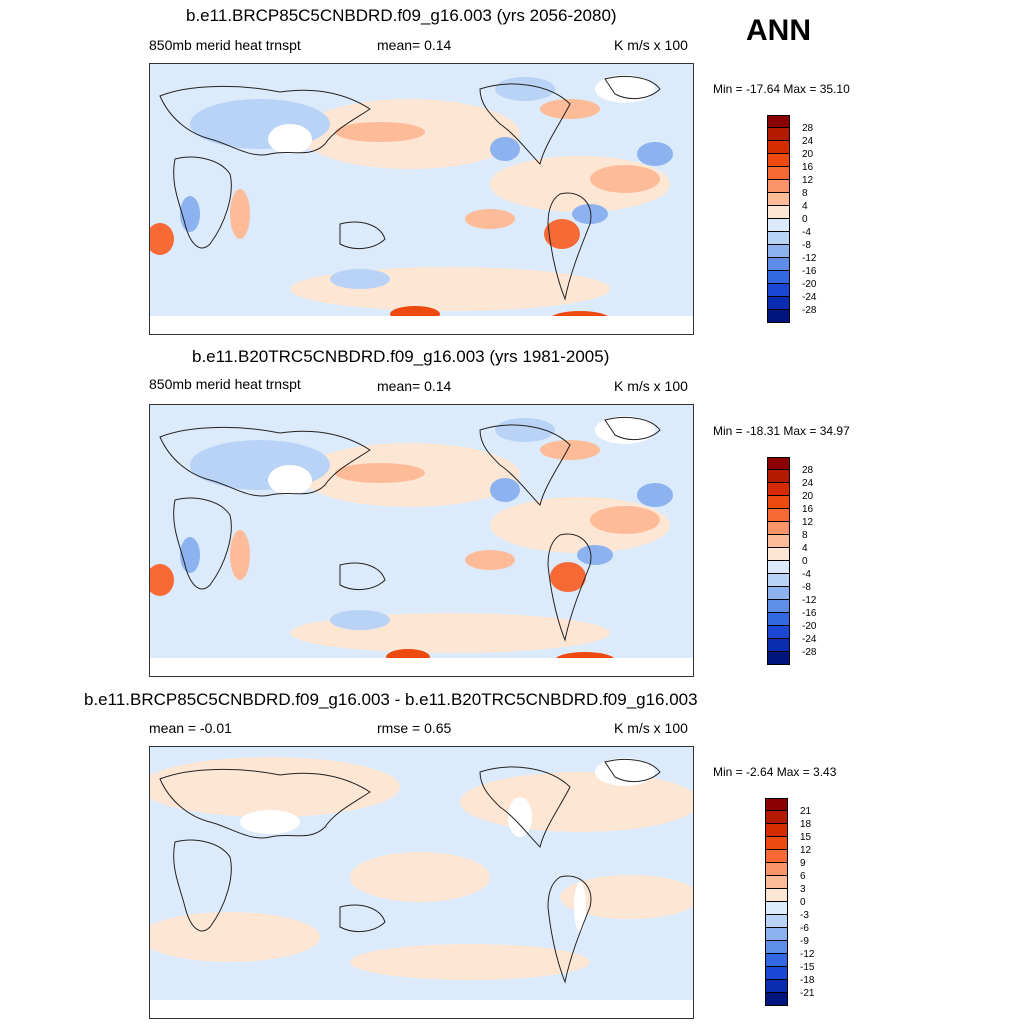  What do you see at coordinates (778, 30) in the screenshot?
I see `season-label: ANN` at bounding box center [778, 30].